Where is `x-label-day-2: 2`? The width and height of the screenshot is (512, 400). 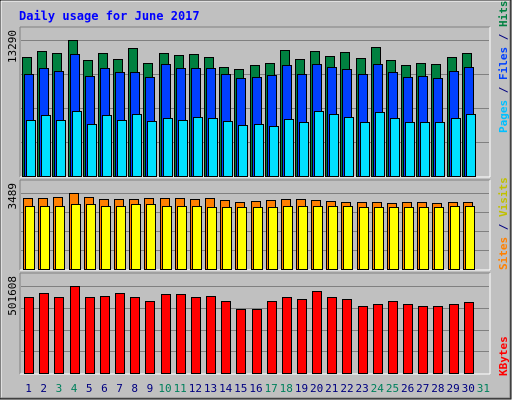 x-label-day-2: 2 is located at coordinates (43, 388).